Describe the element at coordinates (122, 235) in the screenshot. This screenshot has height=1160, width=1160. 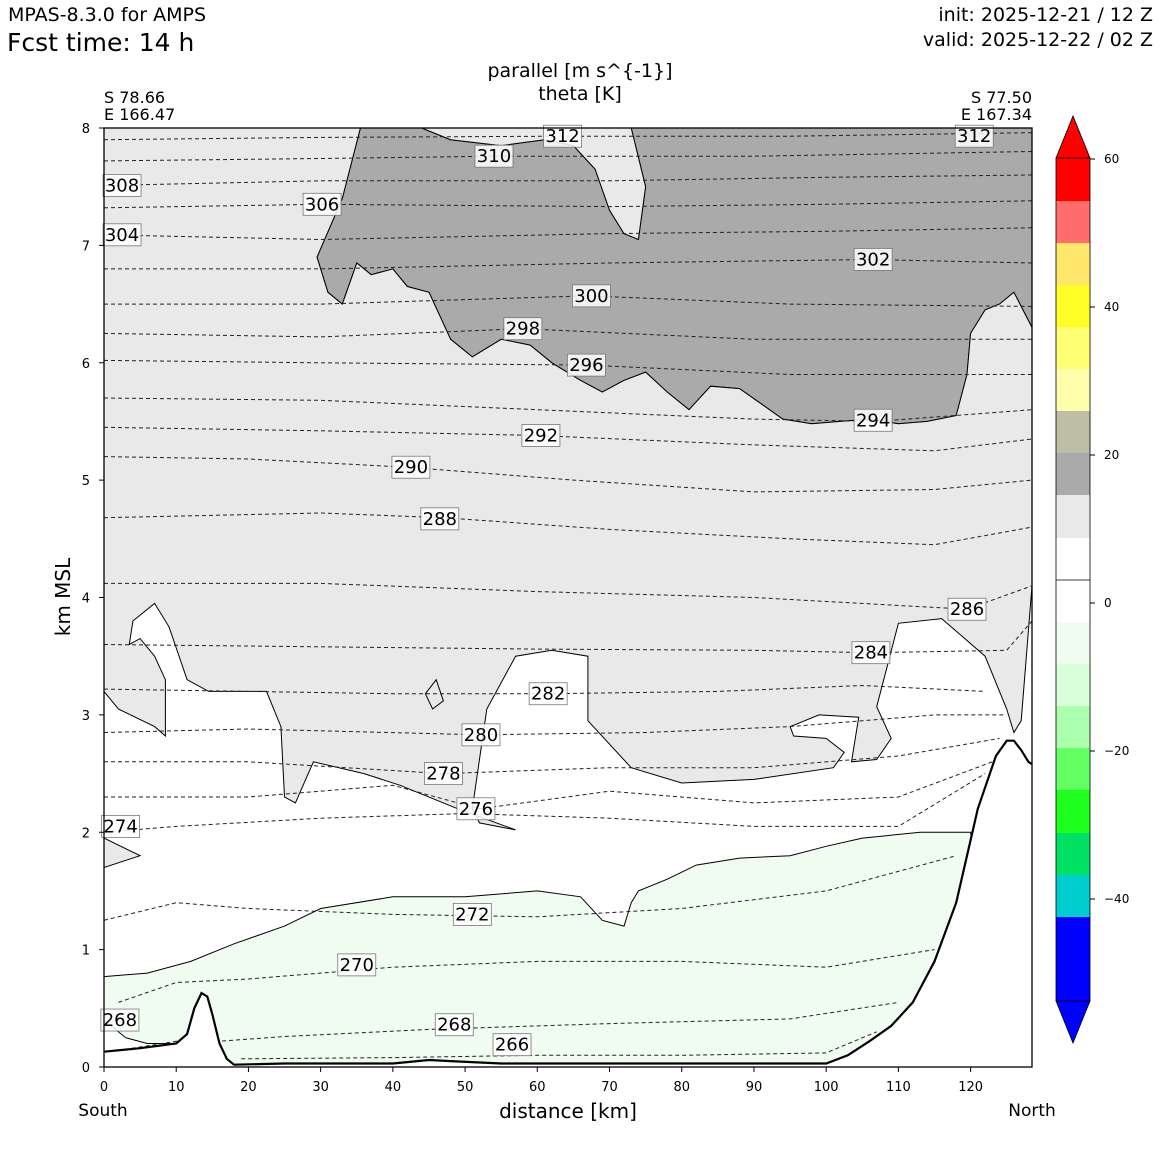
I see `theta-label: 304` at that location.